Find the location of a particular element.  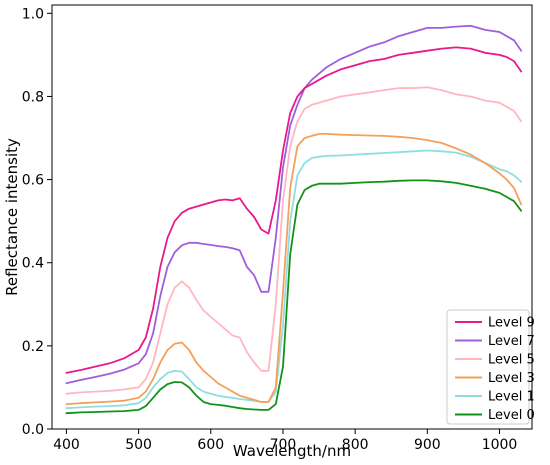

y-tick-label: 0.8 is located at coordinates (33, 97).